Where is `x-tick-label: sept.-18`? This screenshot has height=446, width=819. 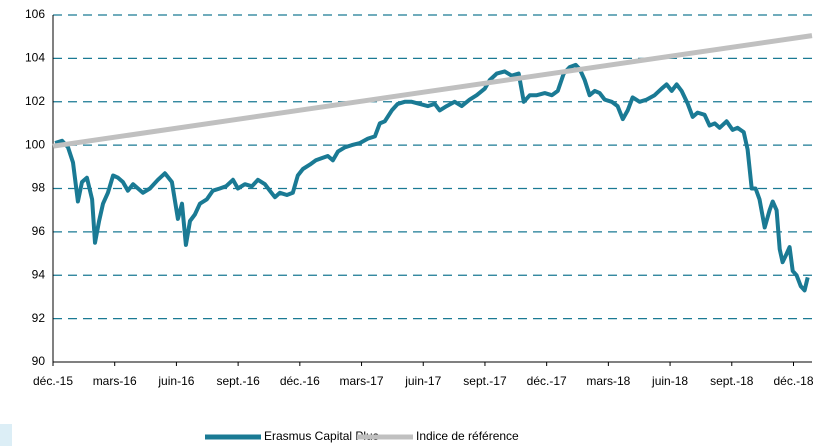 x-tick-label: sept.-18 is located at coordinates (732, 381).